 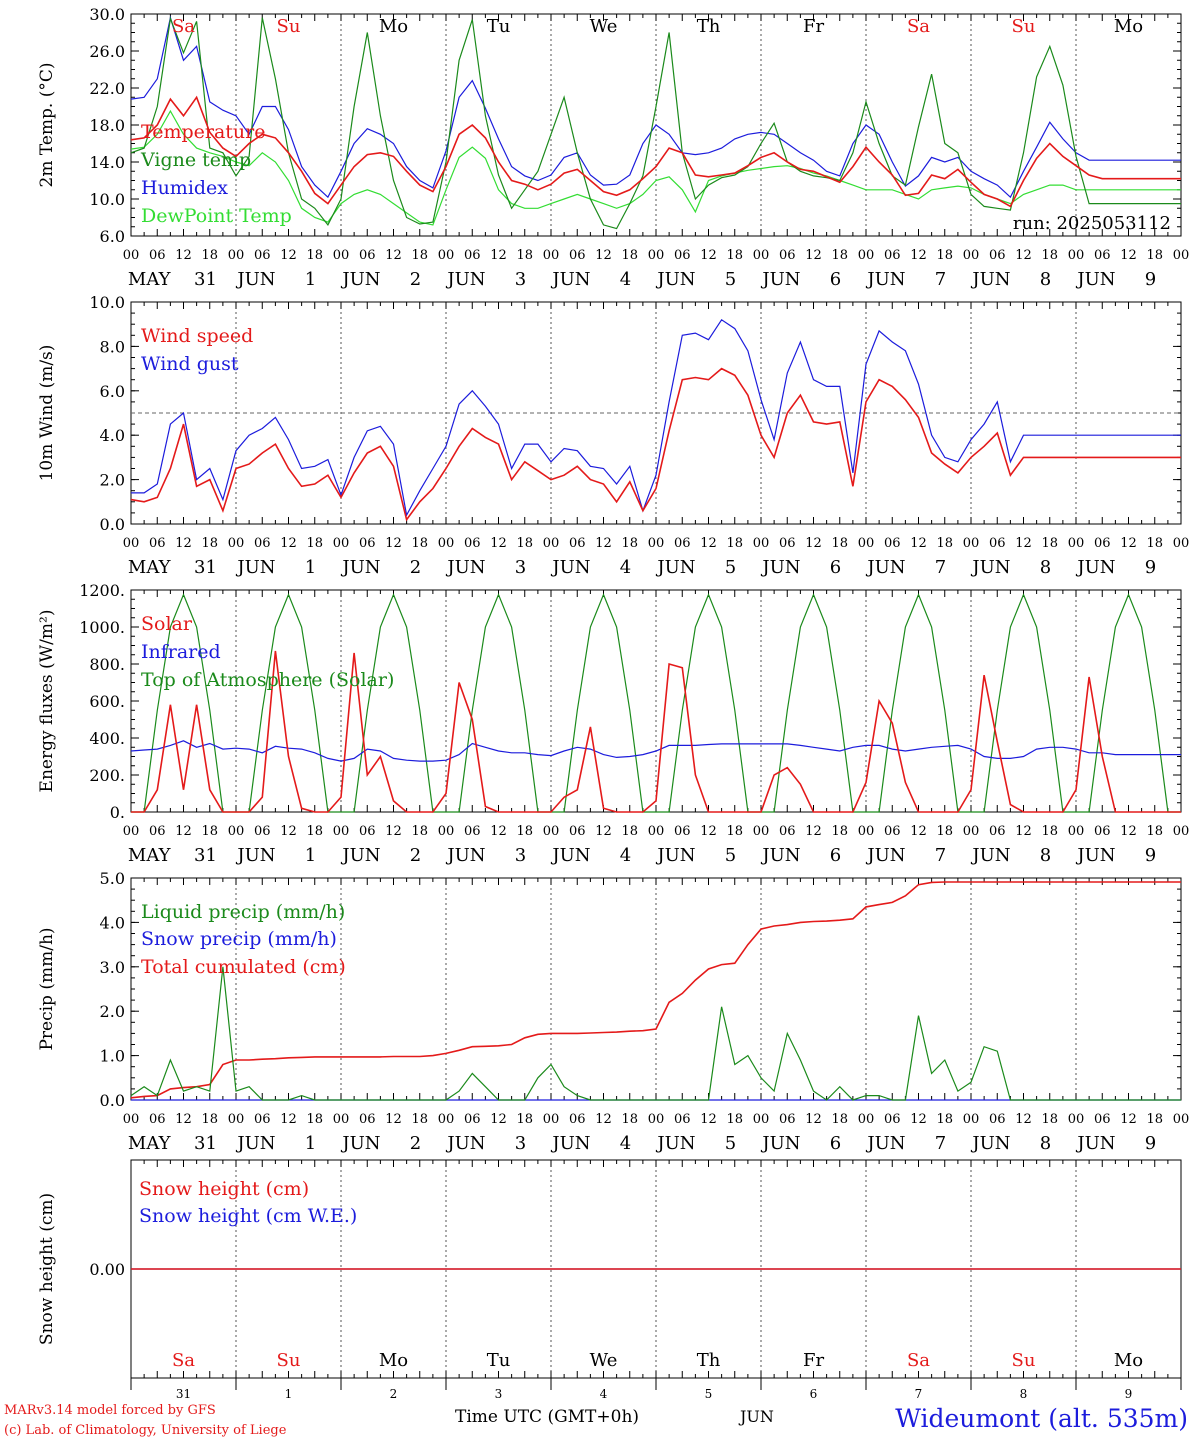 What do you see at coordinates (1024, 1394) in the screenshot?
I see `day-number-label: 8` at bounding box center [1024, 1394].